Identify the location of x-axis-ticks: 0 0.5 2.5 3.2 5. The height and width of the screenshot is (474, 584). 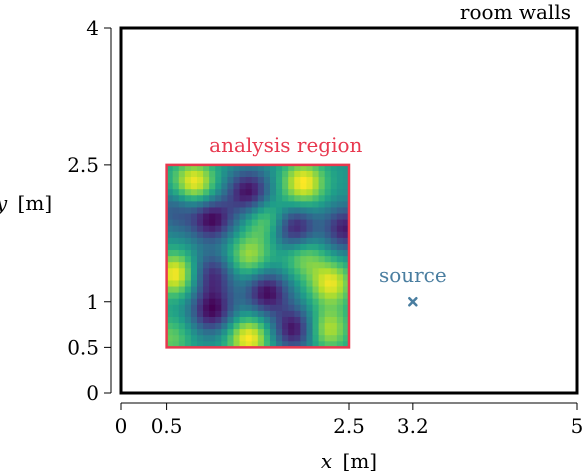
(349, 420).